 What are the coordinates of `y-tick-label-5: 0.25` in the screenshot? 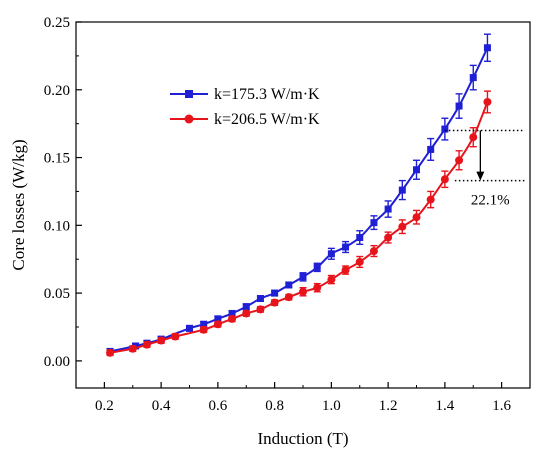 It's located at (57, 23).